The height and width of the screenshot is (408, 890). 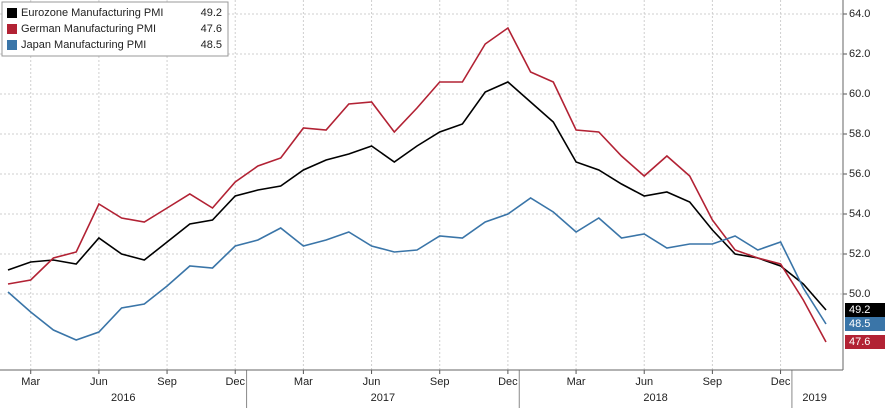 What do you see at coordinates (859, 14) in the screenshot?
I see `y-tick-label: 64.0` at bounding box center [859, 14].